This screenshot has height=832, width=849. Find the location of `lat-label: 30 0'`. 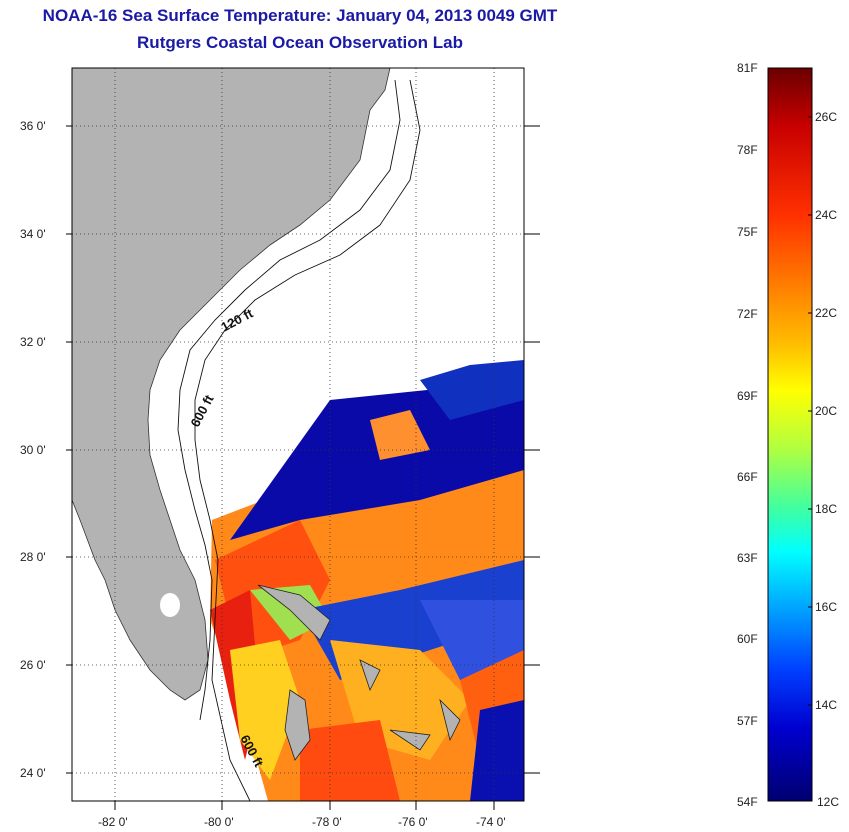

lat-label: 30 0' is located at coordinates (33, 450).